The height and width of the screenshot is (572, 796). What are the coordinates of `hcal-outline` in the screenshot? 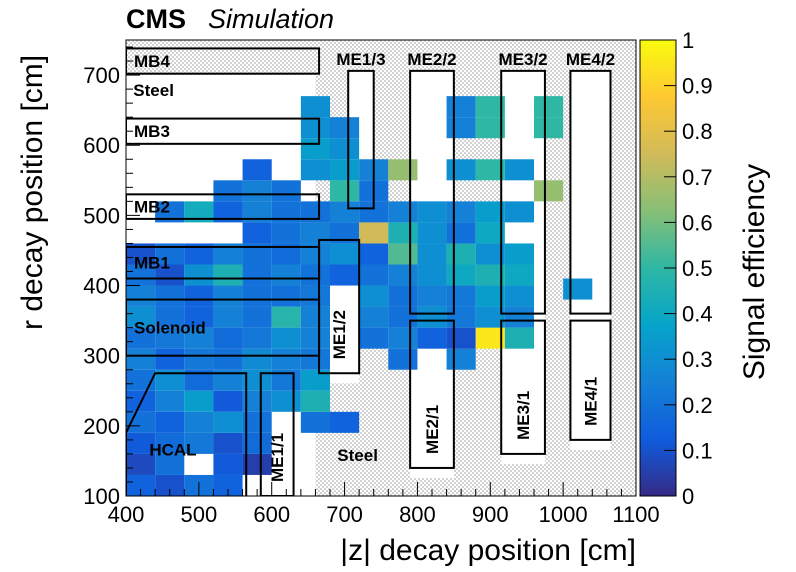 It's located at (187, 434).